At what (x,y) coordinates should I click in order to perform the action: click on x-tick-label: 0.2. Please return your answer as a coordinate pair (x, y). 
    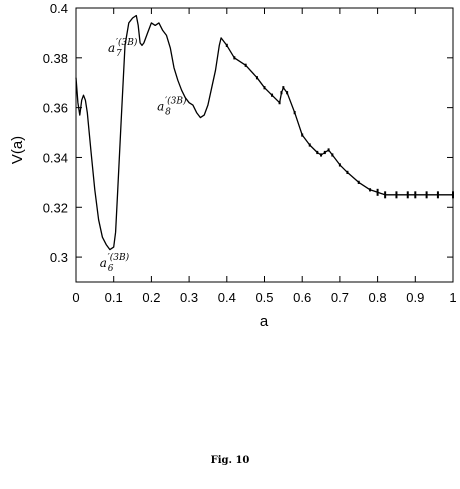
    Looking at the image, I should click on (151, 297).